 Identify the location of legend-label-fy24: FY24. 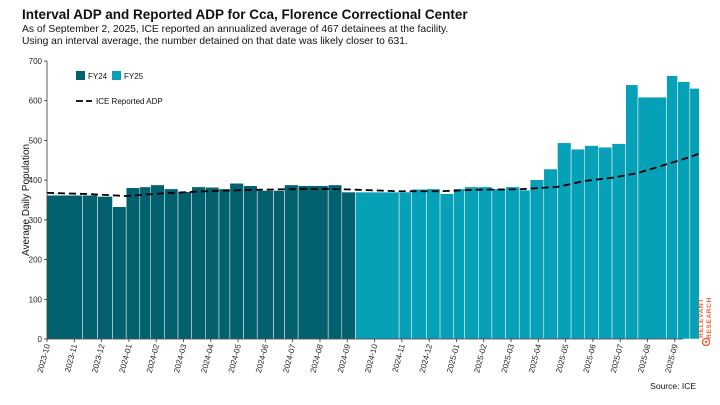
(98, 76).